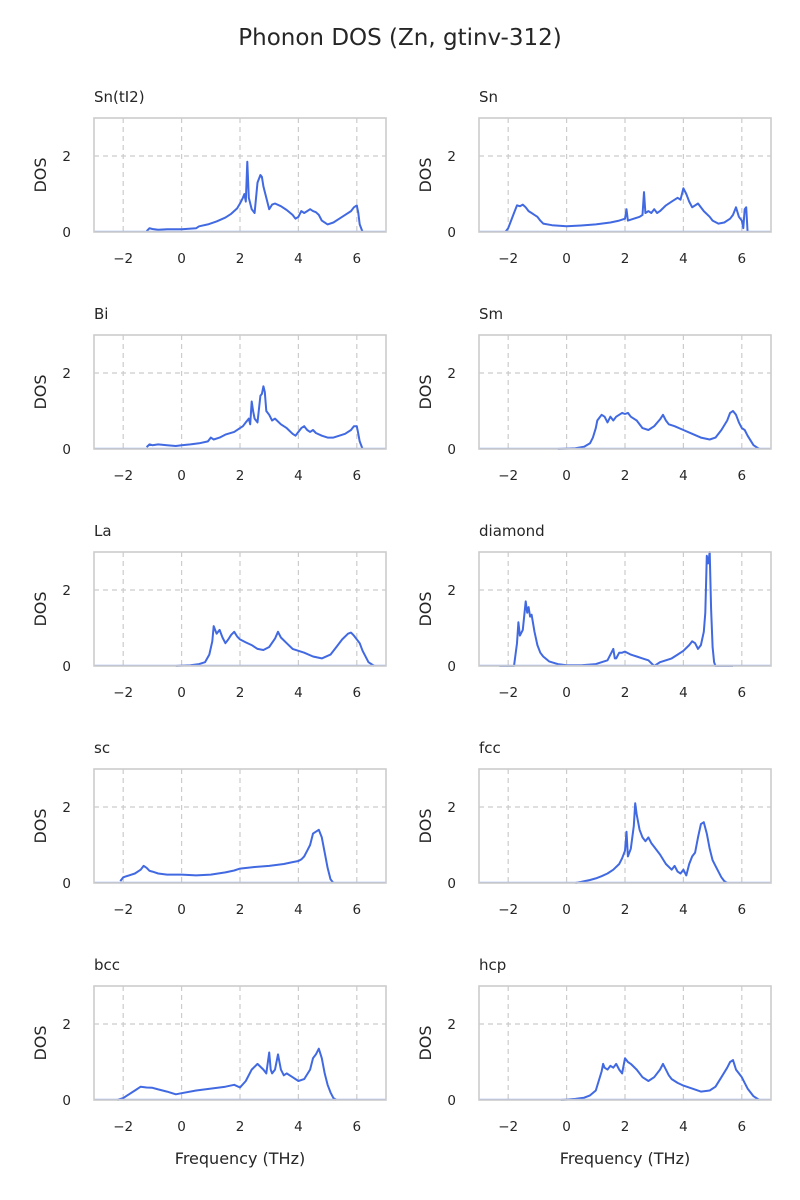 The height and width of the screenshot is (1200, 800). What do you see at coordinates (492, 965) in the screenshot?
I see `subplot-title: hcp` at bounding box center [492, 965].